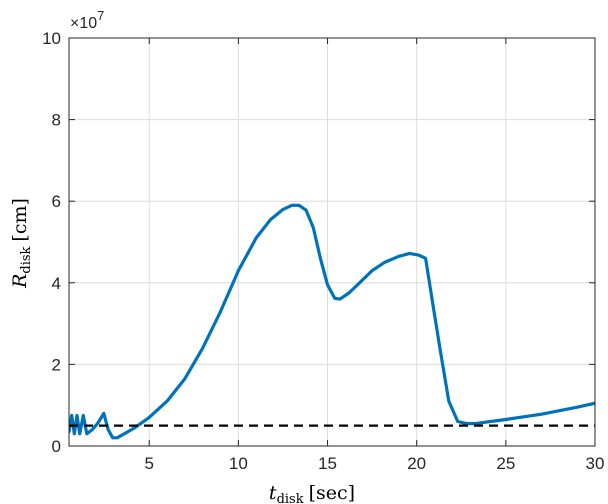 This screenshot has width=608, height=504. I want to click on x-axis-label-sub: disk, so click(290, 498).